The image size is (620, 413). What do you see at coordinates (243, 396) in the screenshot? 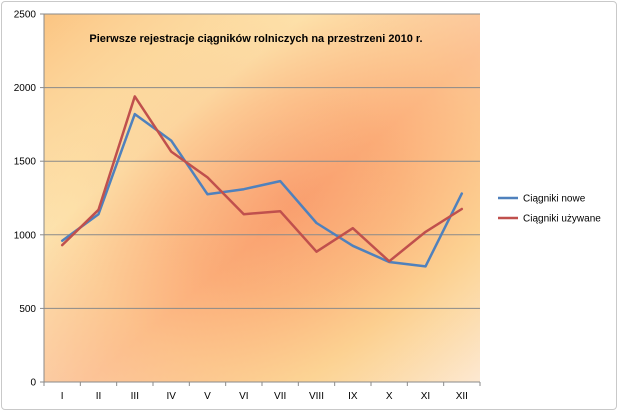
I see `x-tick-label: VI` at bounding box center [243, 396].